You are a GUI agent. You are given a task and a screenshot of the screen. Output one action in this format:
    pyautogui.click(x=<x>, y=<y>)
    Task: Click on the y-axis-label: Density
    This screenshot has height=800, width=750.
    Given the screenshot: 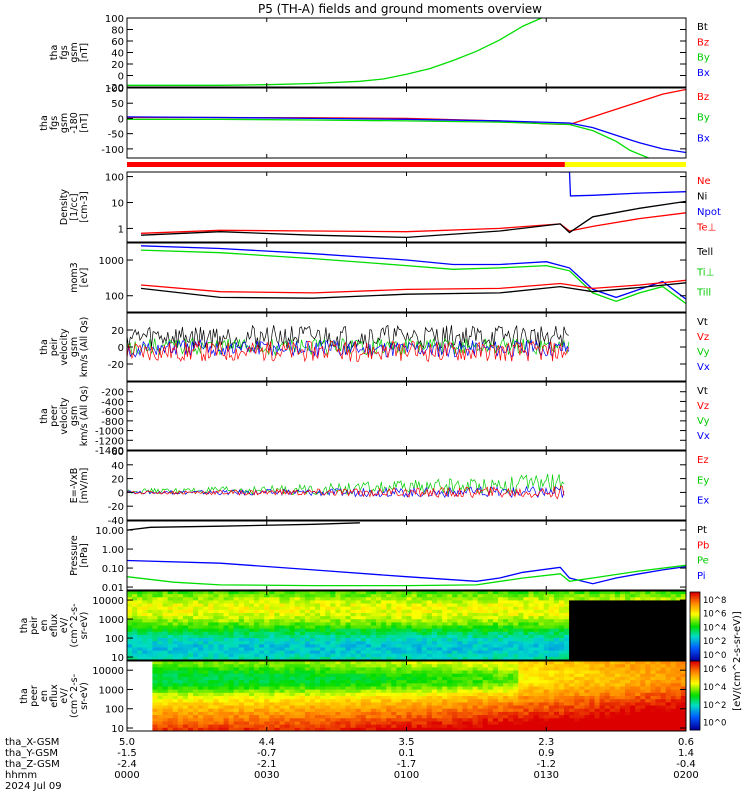 What is the action you would take?
    pyautogui.click(x=64, y=207)
    